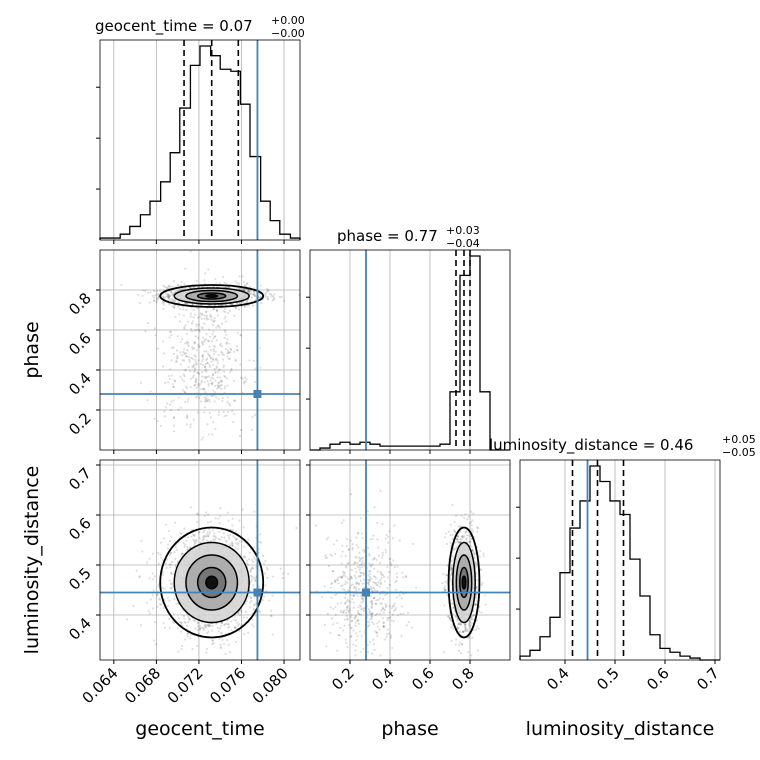  Describe the element at coordinates (80, 424) in the screenshot. I see `ytick-label-phase-0: 0.2` at that location.